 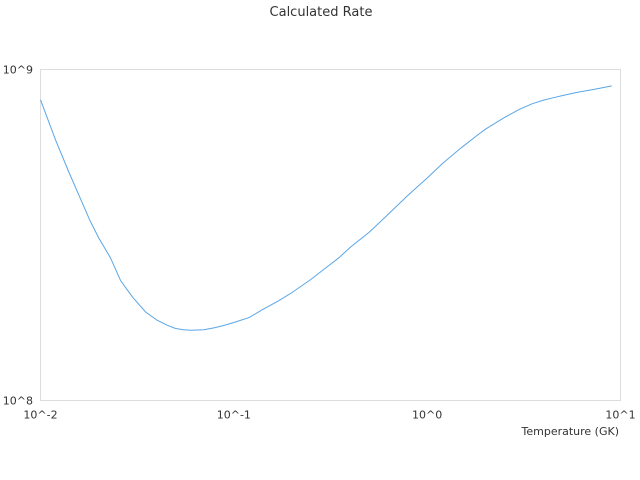 I want to click on y-tick-label: 10^9, so click(x=18, y=70).